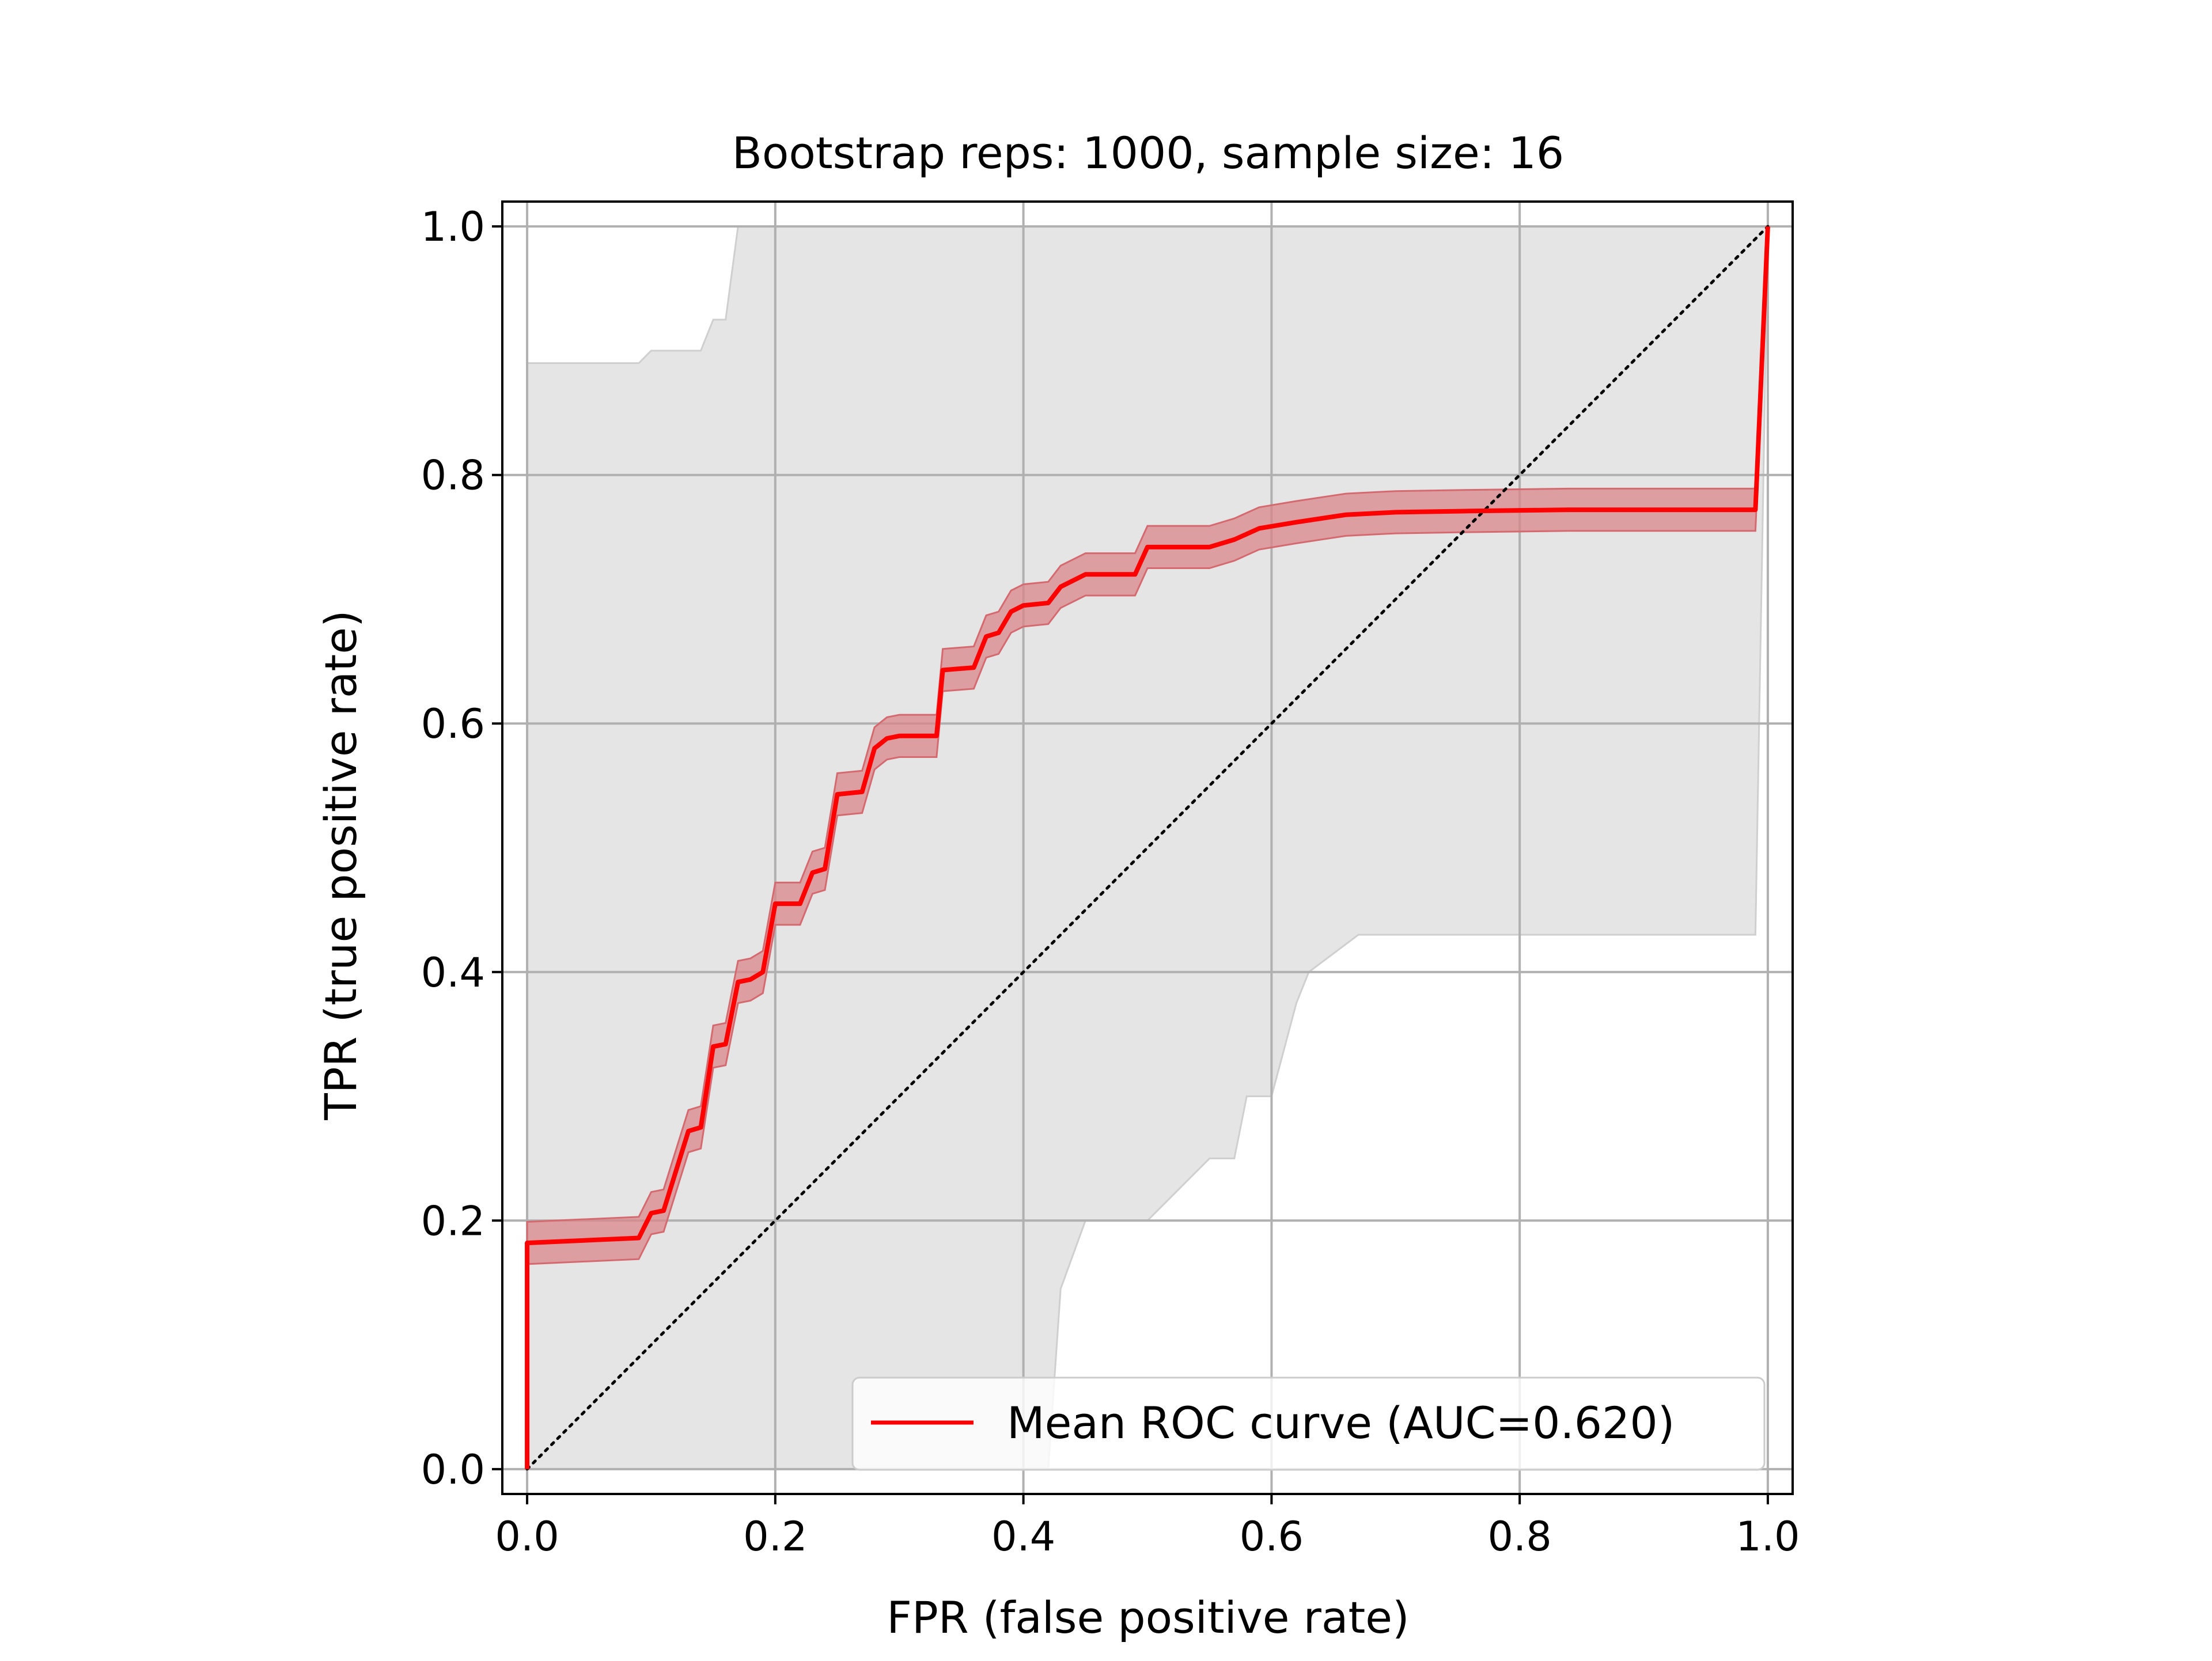 This screenshot has height=1661, width=2212. I want to click on y-tick-label-4: 0.8, so click(453, 475).